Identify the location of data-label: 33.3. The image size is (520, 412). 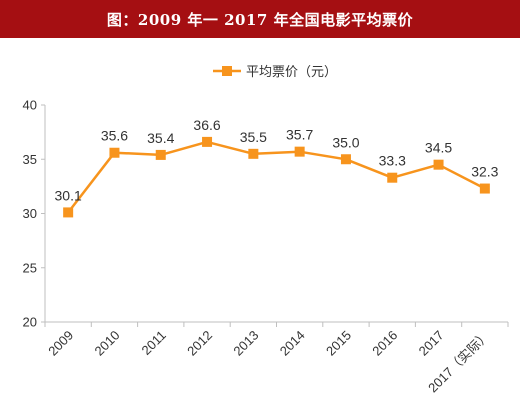
(392, 161).